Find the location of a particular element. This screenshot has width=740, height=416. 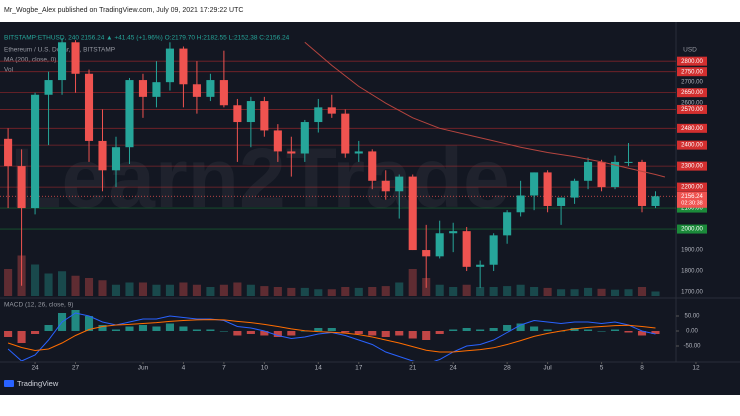

x-tick-label: 24 is located at coordinates (454, 368).